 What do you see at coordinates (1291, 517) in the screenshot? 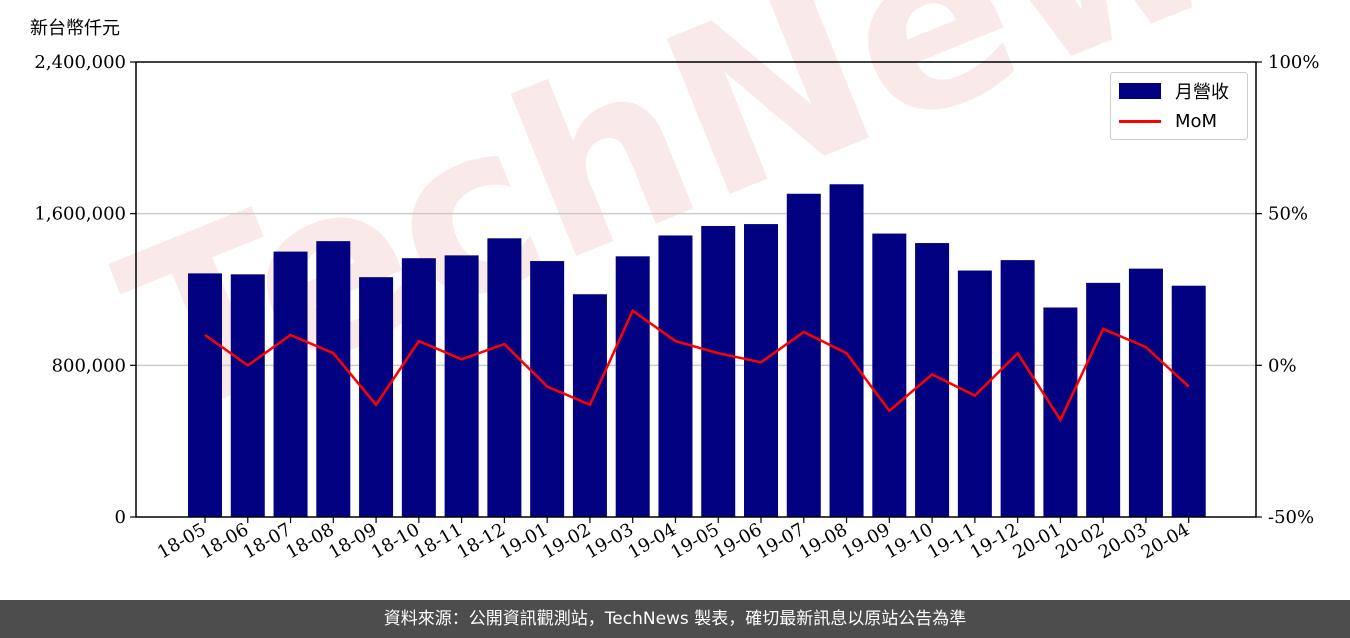
I see `y-right-tick-label: -50%` at bounding box center [1291, 517].